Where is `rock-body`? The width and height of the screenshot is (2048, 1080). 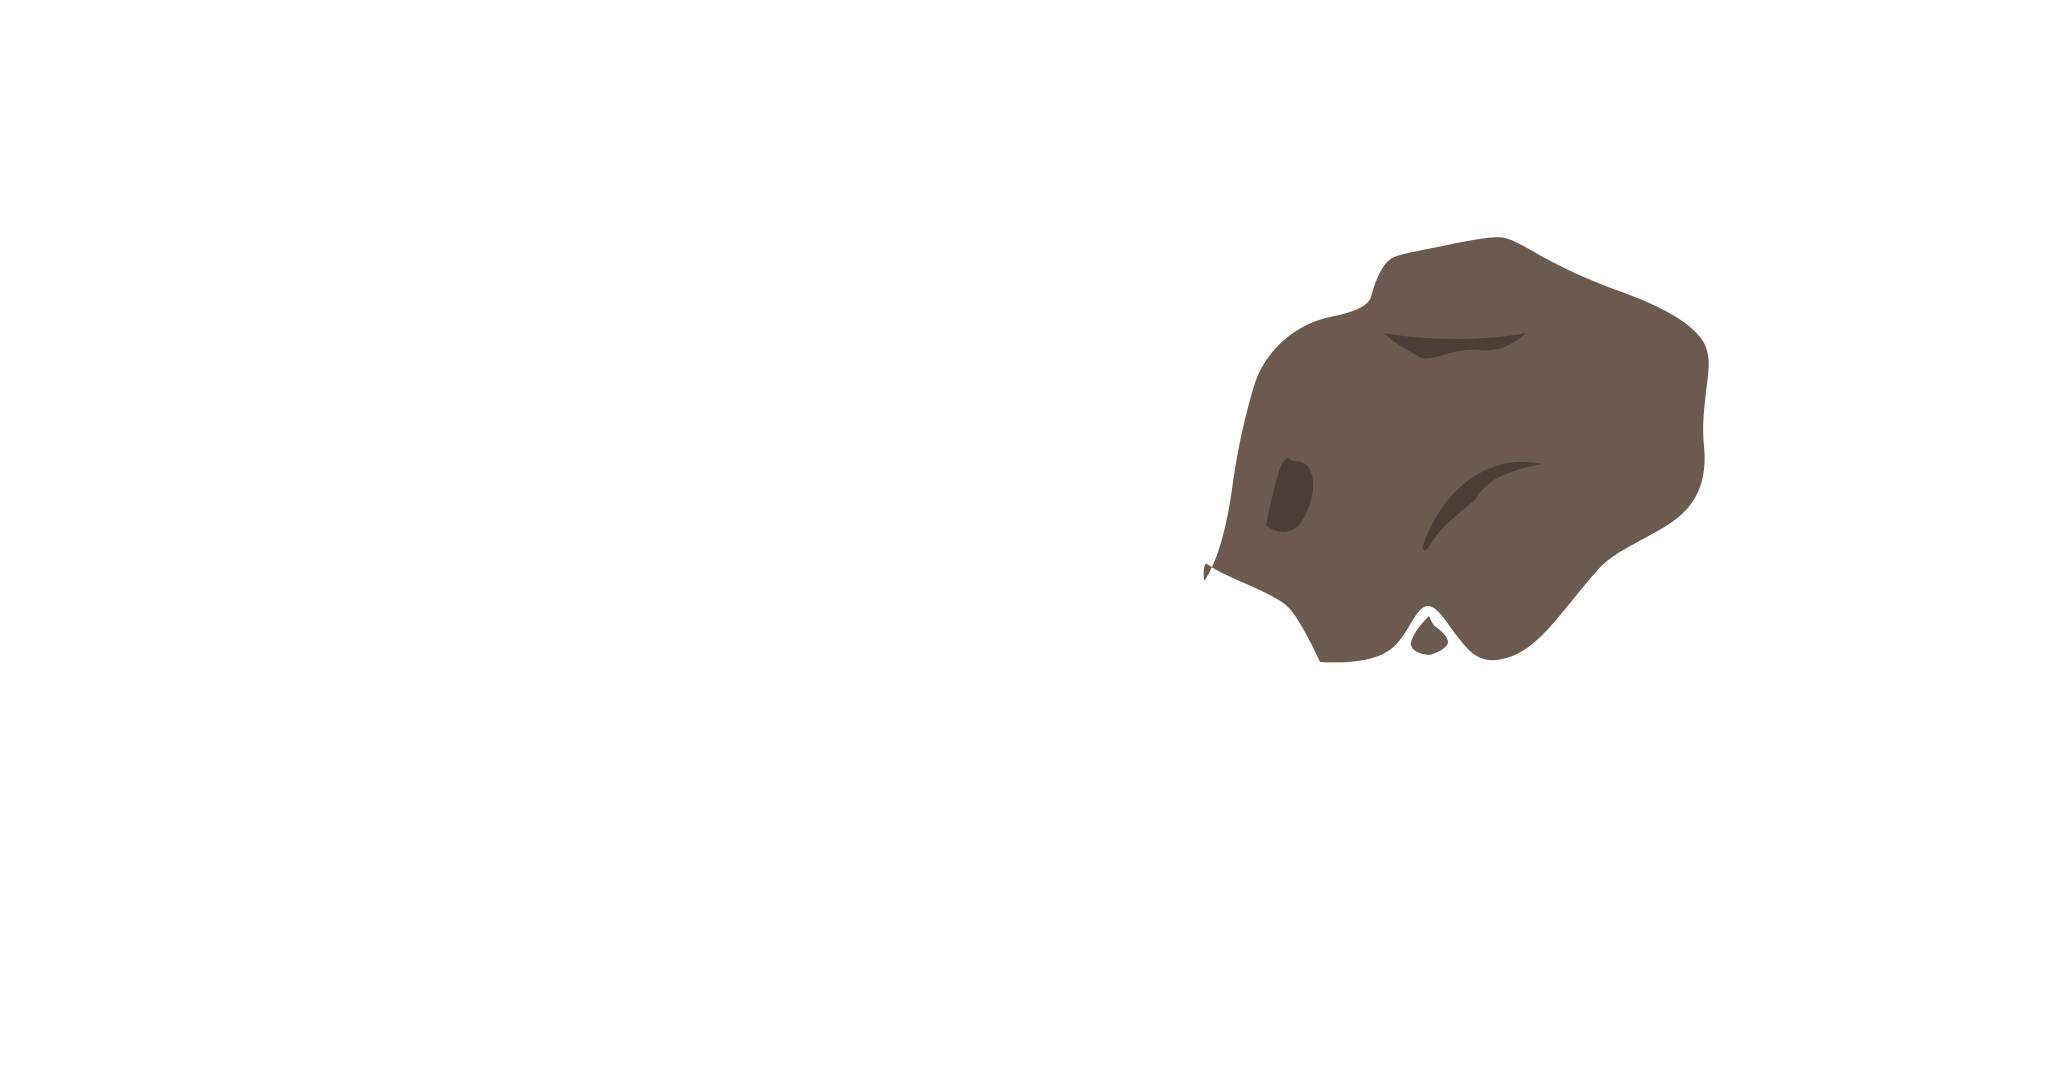
rock-body is located at coordinates (1456, 450).